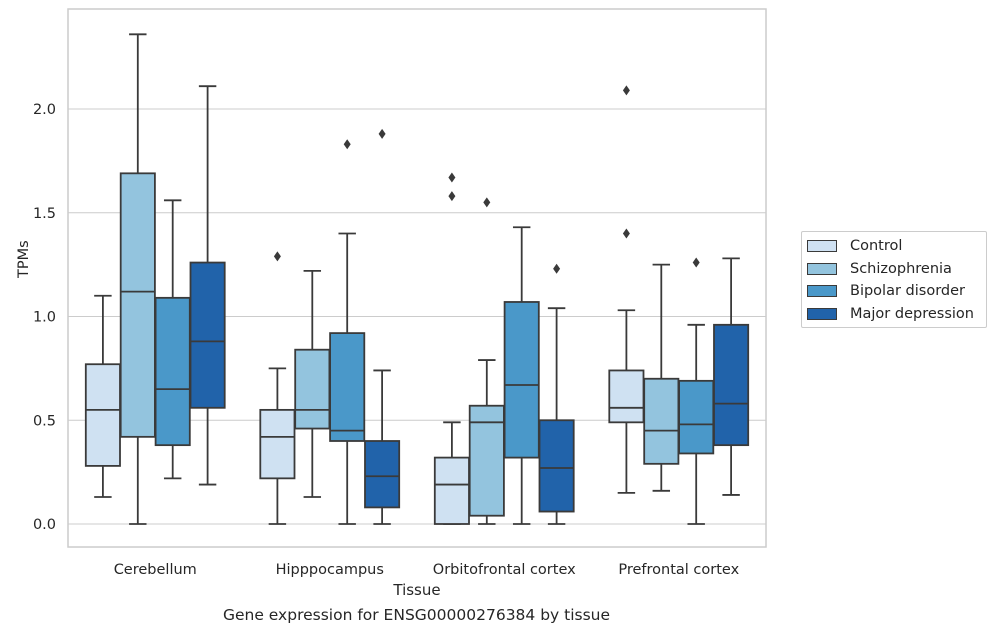  What do you see at coordinates (44, 318) in the screenshot?
I see `y-tick-label: 1.0` at bounding box center [44, 318].